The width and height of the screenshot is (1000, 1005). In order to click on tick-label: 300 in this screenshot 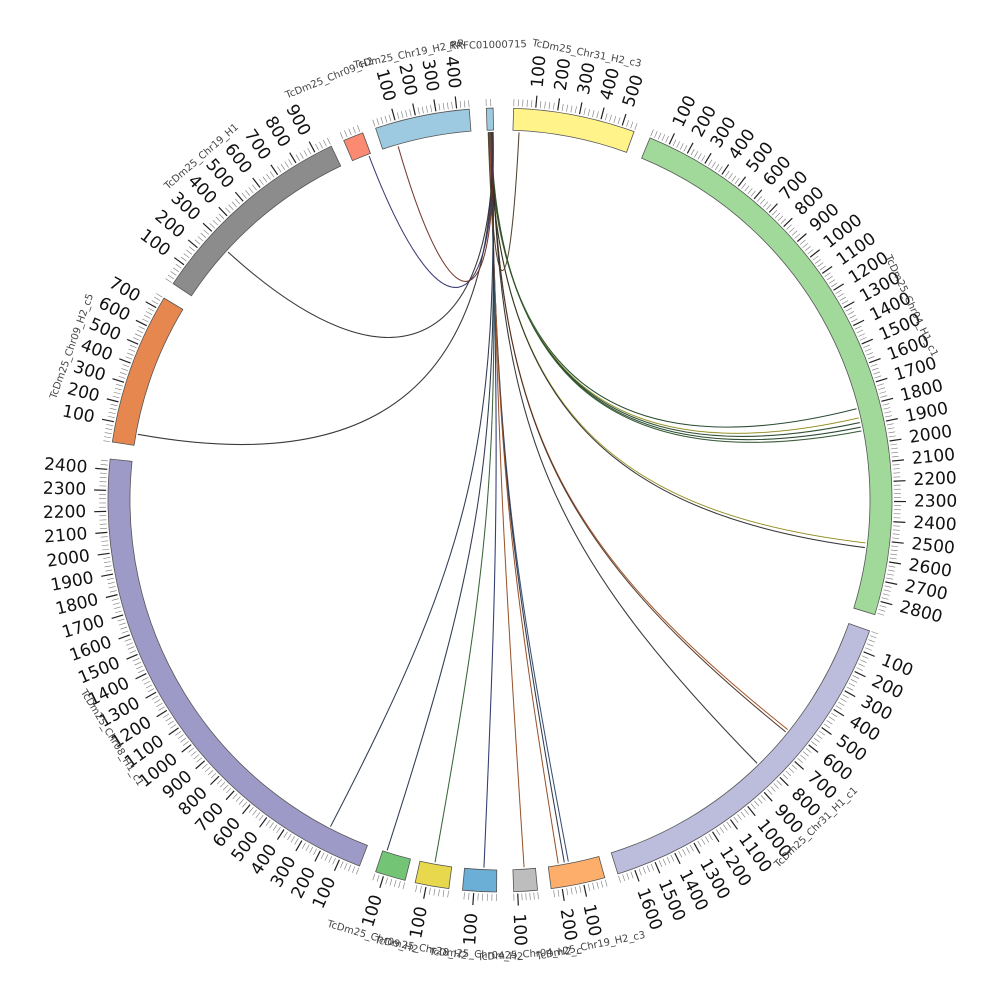, I will do `click(429, 75)`.